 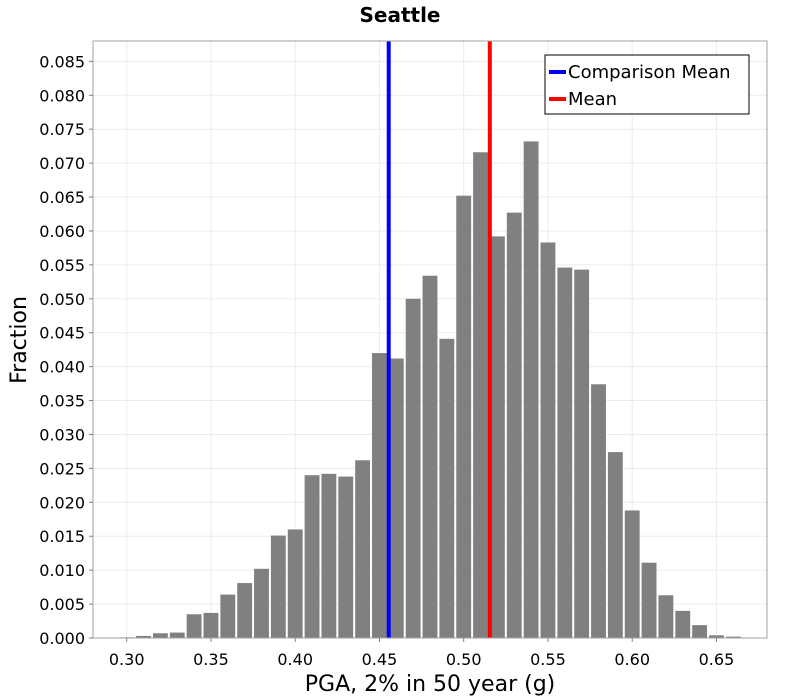 What do you see at coordinates (430, 684) in the screenshot?
I see `x-axis-title: PGA, 2% in 50 year (g)` at bounding box center [430, 684].